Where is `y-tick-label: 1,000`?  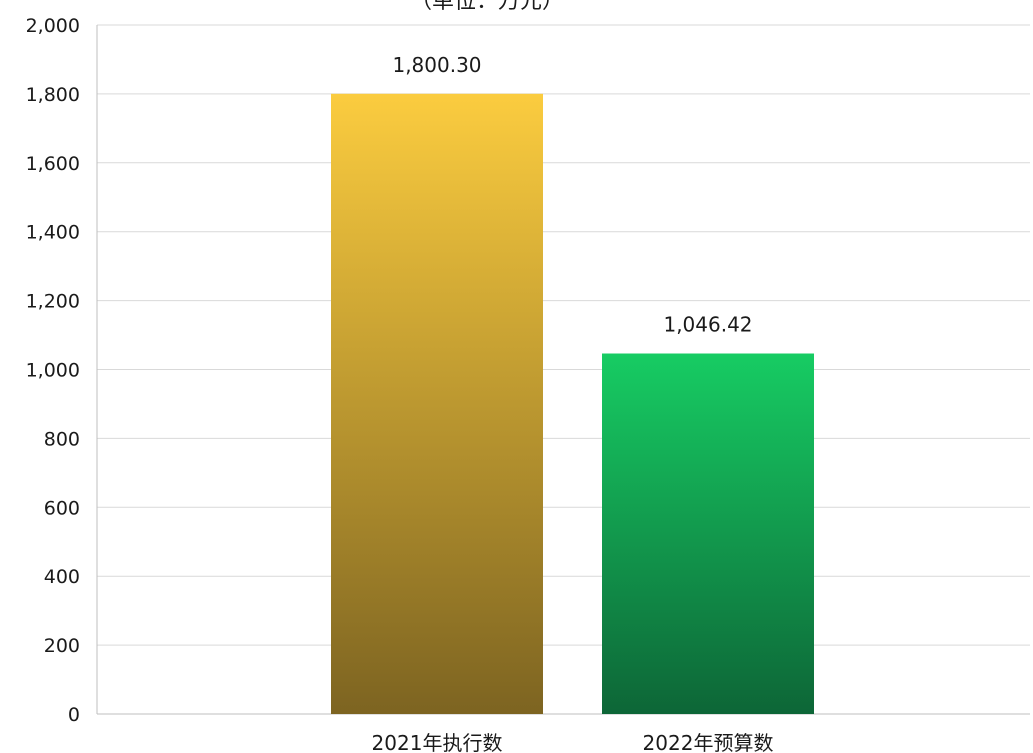
y-tick-label: 1,000 is located at coordinates (53, 371).